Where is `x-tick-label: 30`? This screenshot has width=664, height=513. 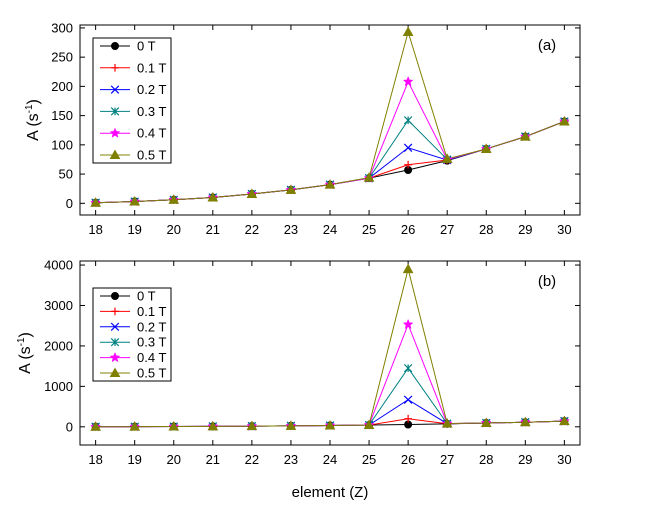
x-tick-label: 30 is located at coordinates (564, 229).